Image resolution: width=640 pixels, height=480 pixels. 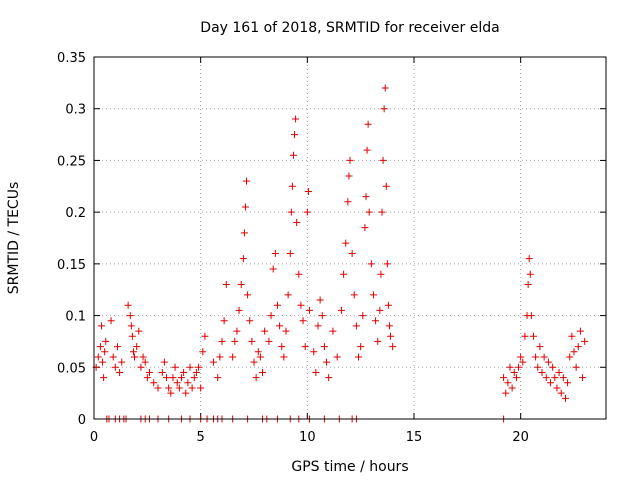 What do you see at coordinates (520, 437) in the screenshot?
I see `x-tick-label: 20` at bounding box center [520, 437].